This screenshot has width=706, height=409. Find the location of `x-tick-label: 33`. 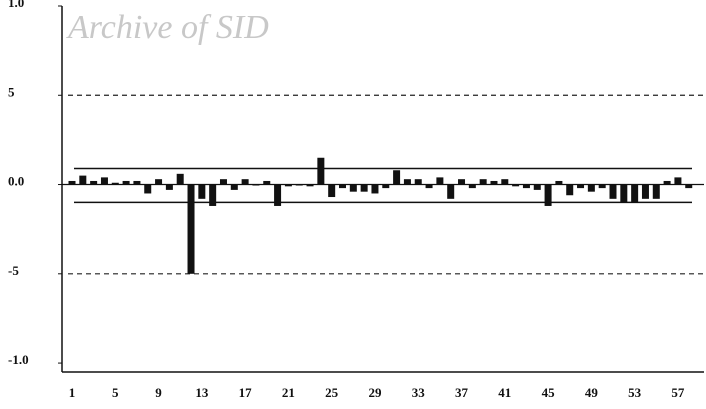

x-tick-label: 33 is located at coordinates (419, 392).